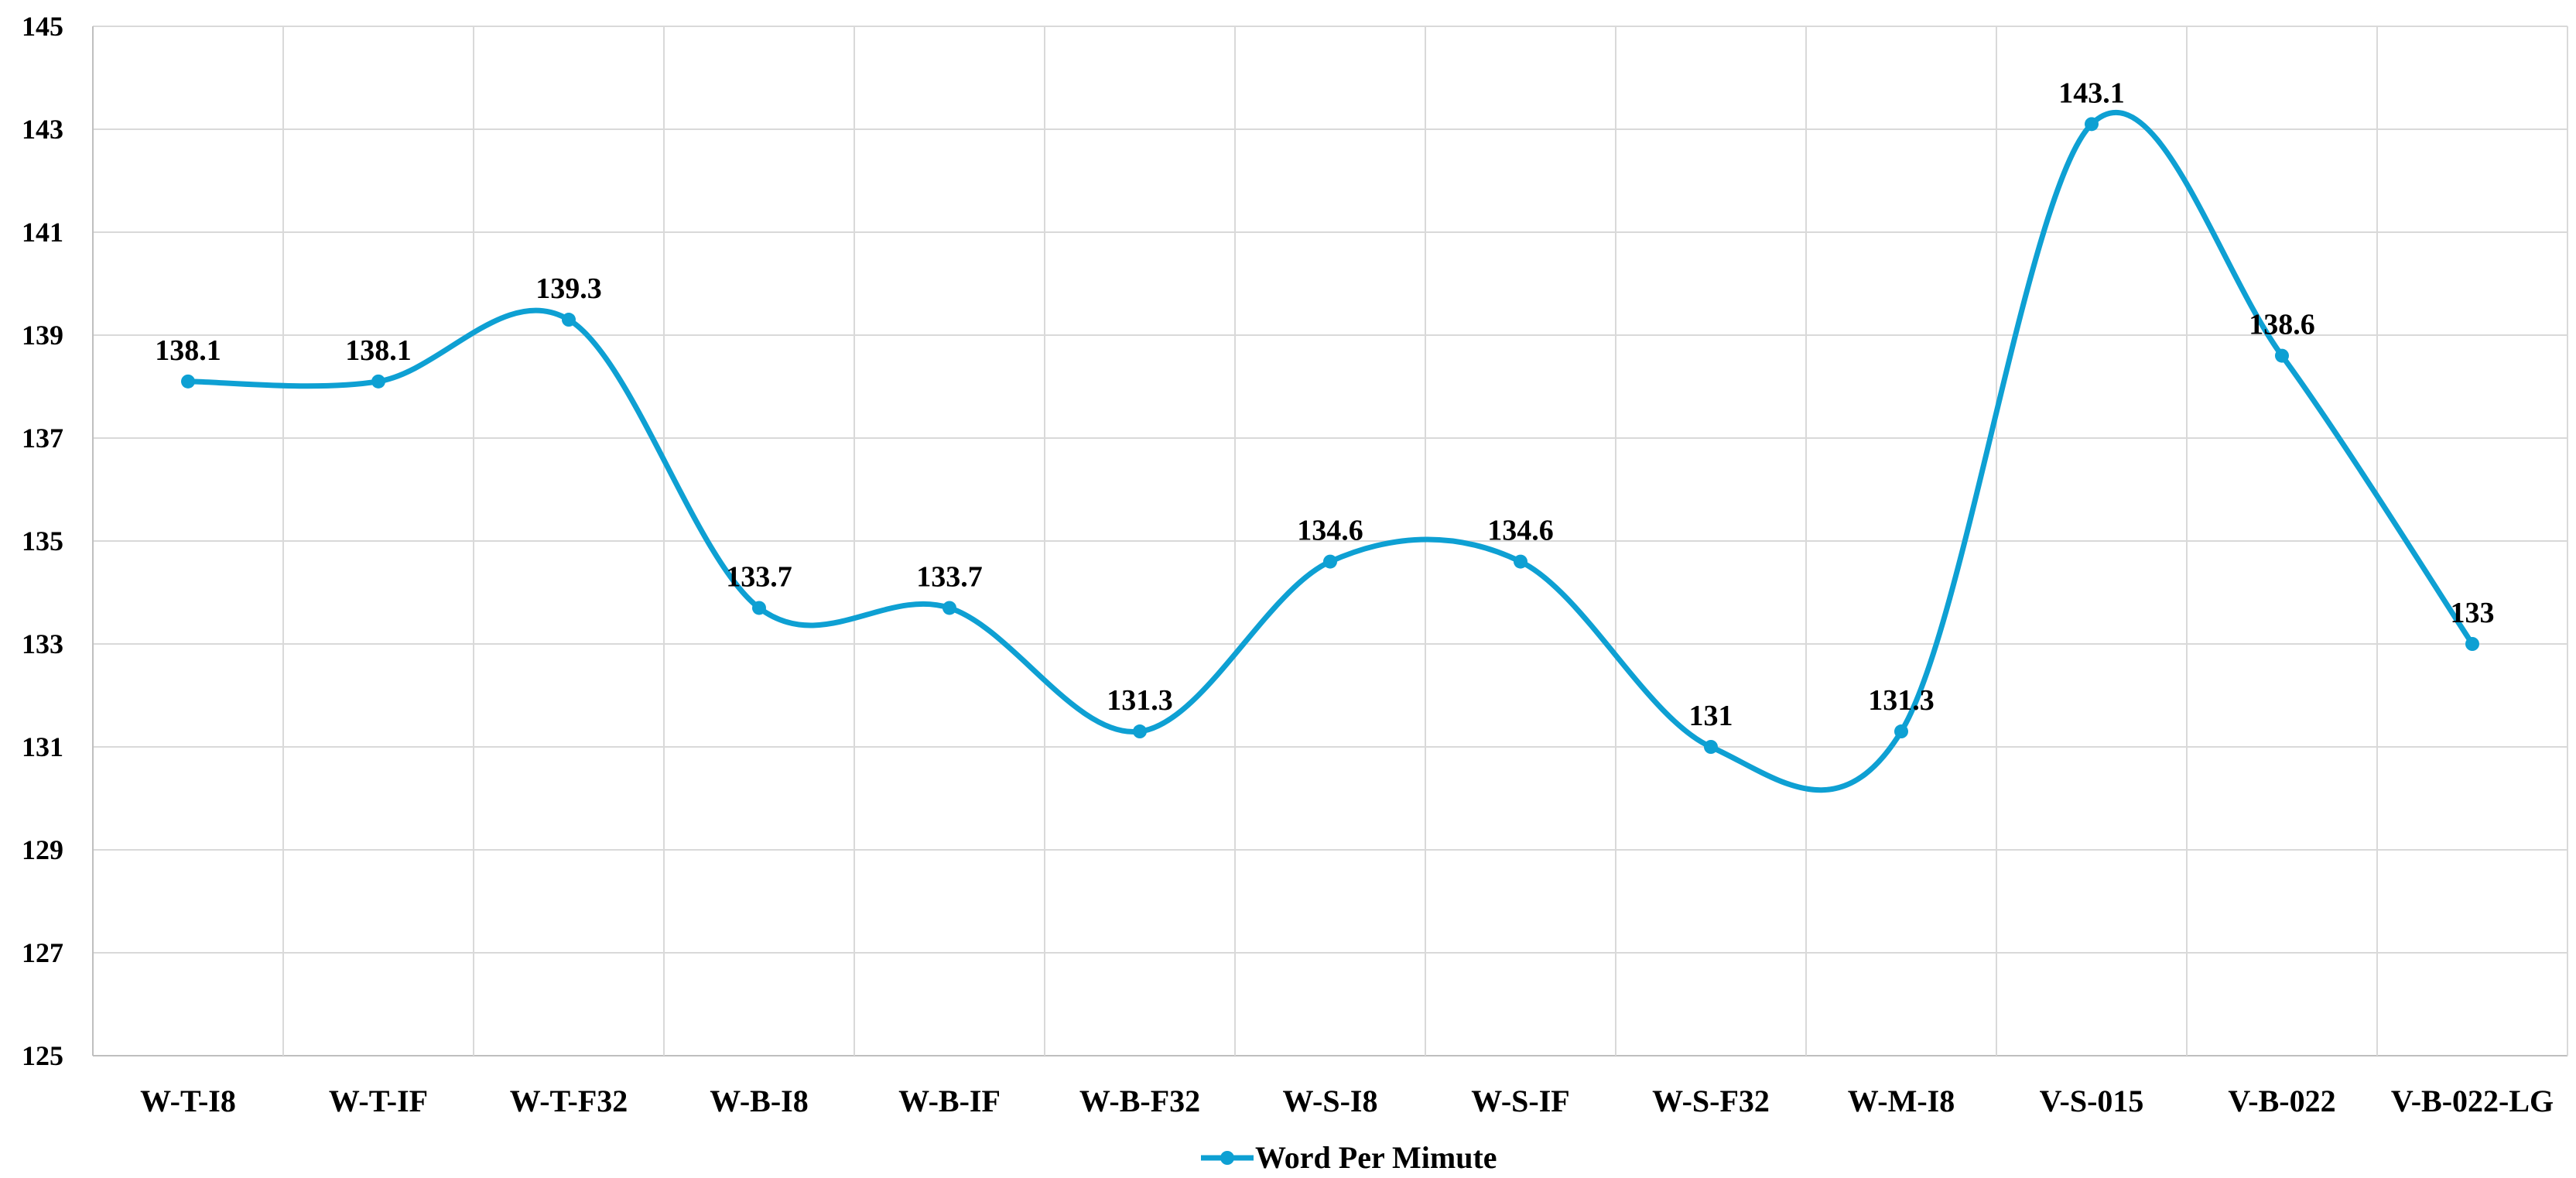 The width and height of the screenshot is (2576, 1178). What do you see at coordinates (1376, 1158) in the screenshot?
I see `legend-label: Word Per Mimute` at bounding box center [1376, 1158].